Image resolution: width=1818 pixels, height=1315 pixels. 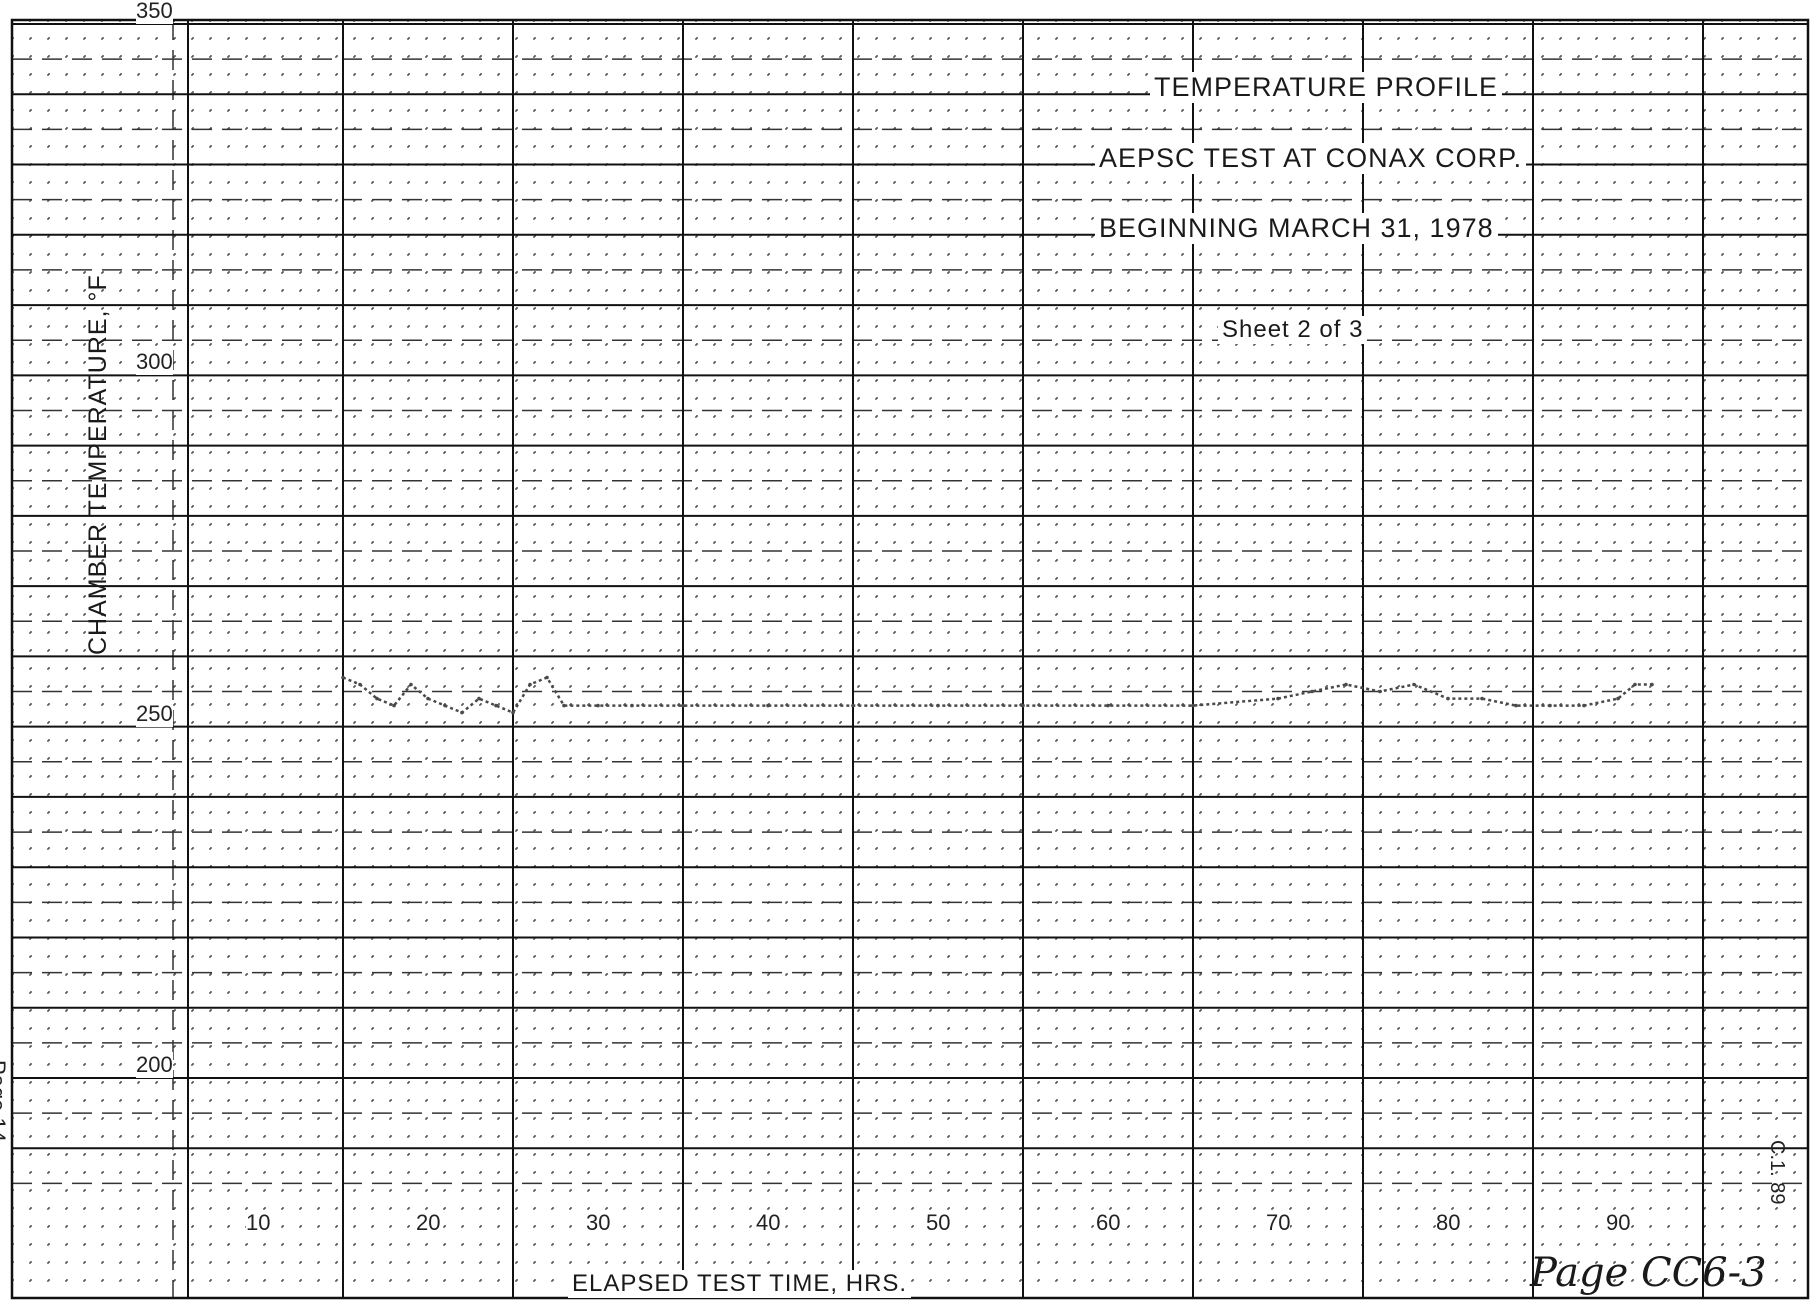 I want to click on x-tick-label: 40, so click(x=768, y=1223).